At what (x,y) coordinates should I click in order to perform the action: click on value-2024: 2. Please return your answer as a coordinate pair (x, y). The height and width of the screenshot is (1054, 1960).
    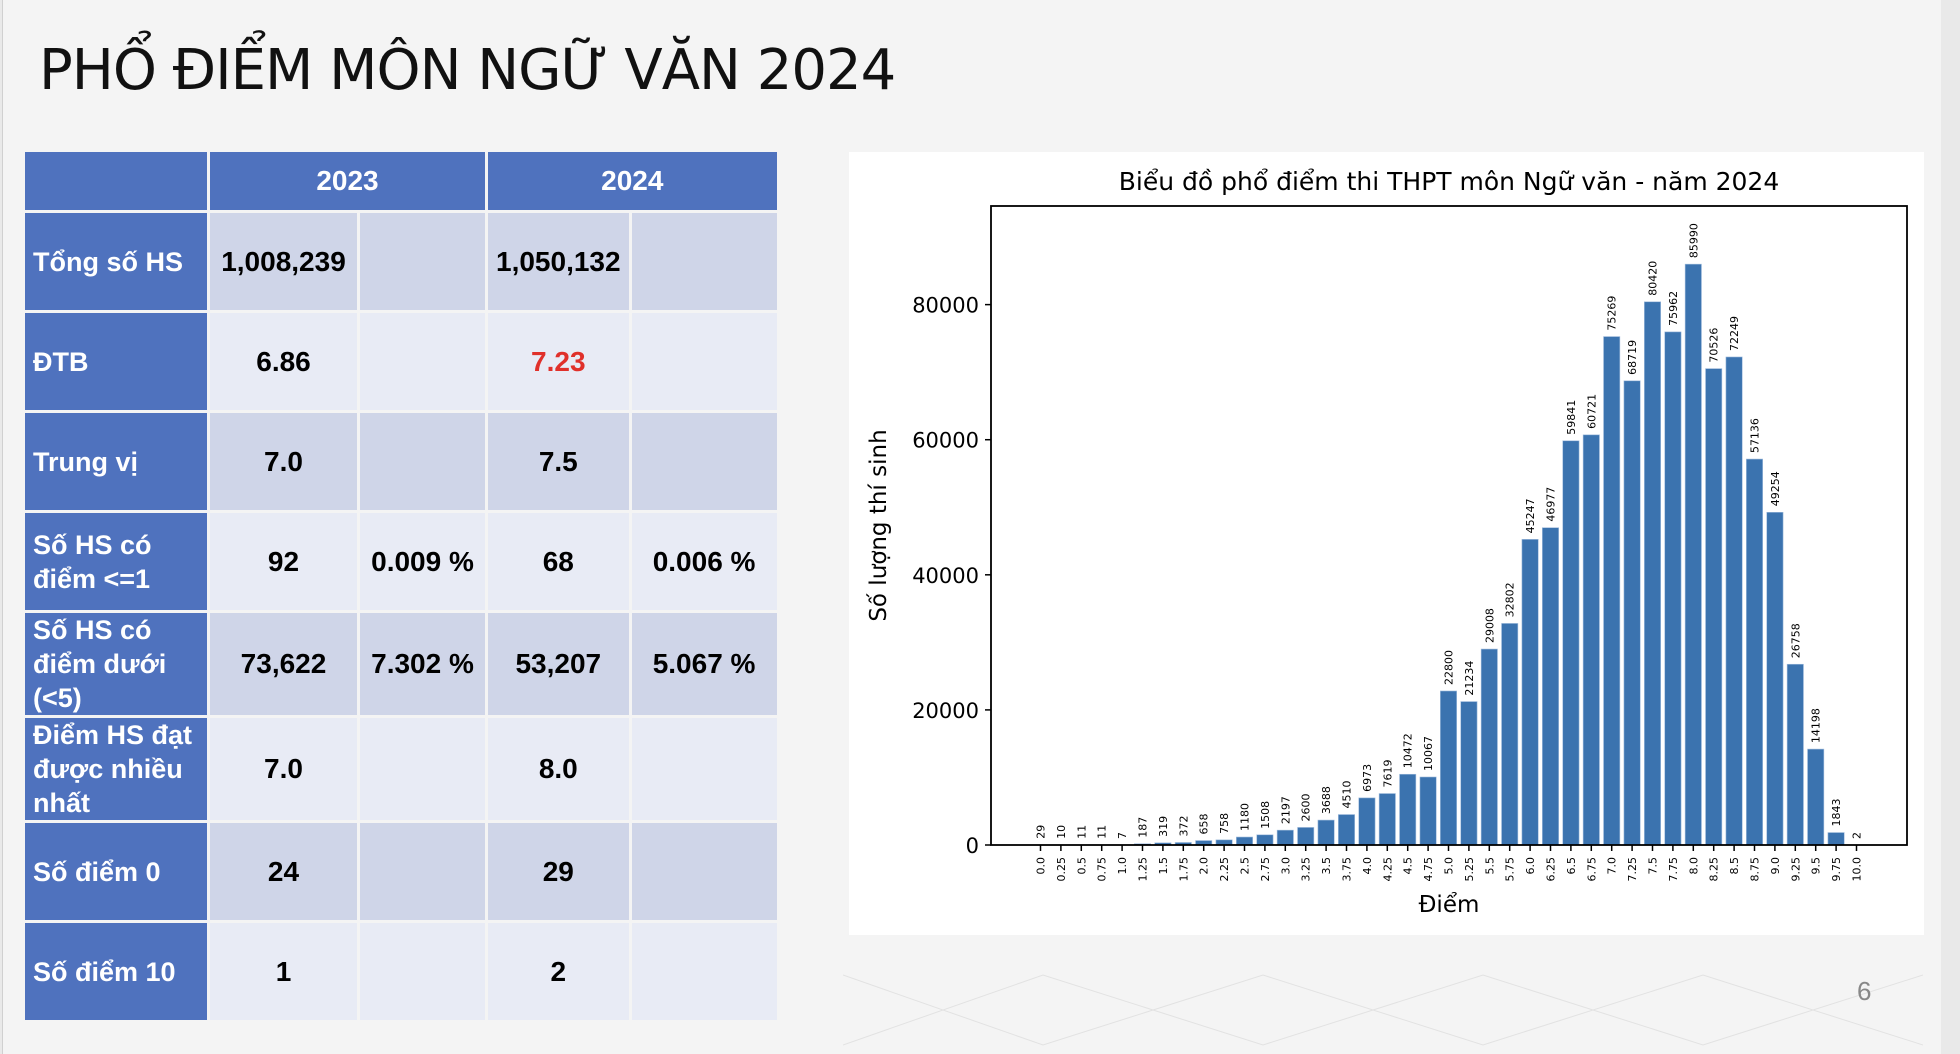
    Looking at the image, I should click on (558, 971).